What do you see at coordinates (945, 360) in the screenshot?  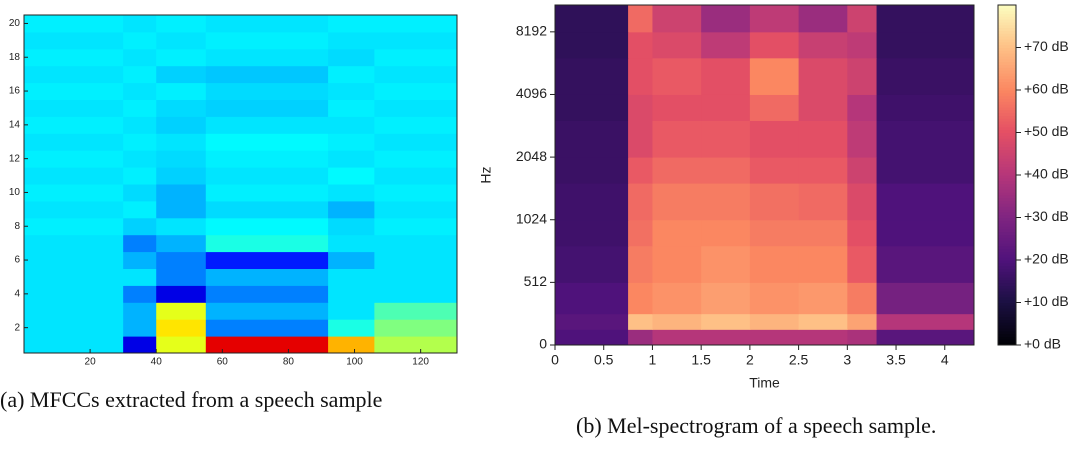 I see `x-tick-label: 4` at bounding box center [945, 360].